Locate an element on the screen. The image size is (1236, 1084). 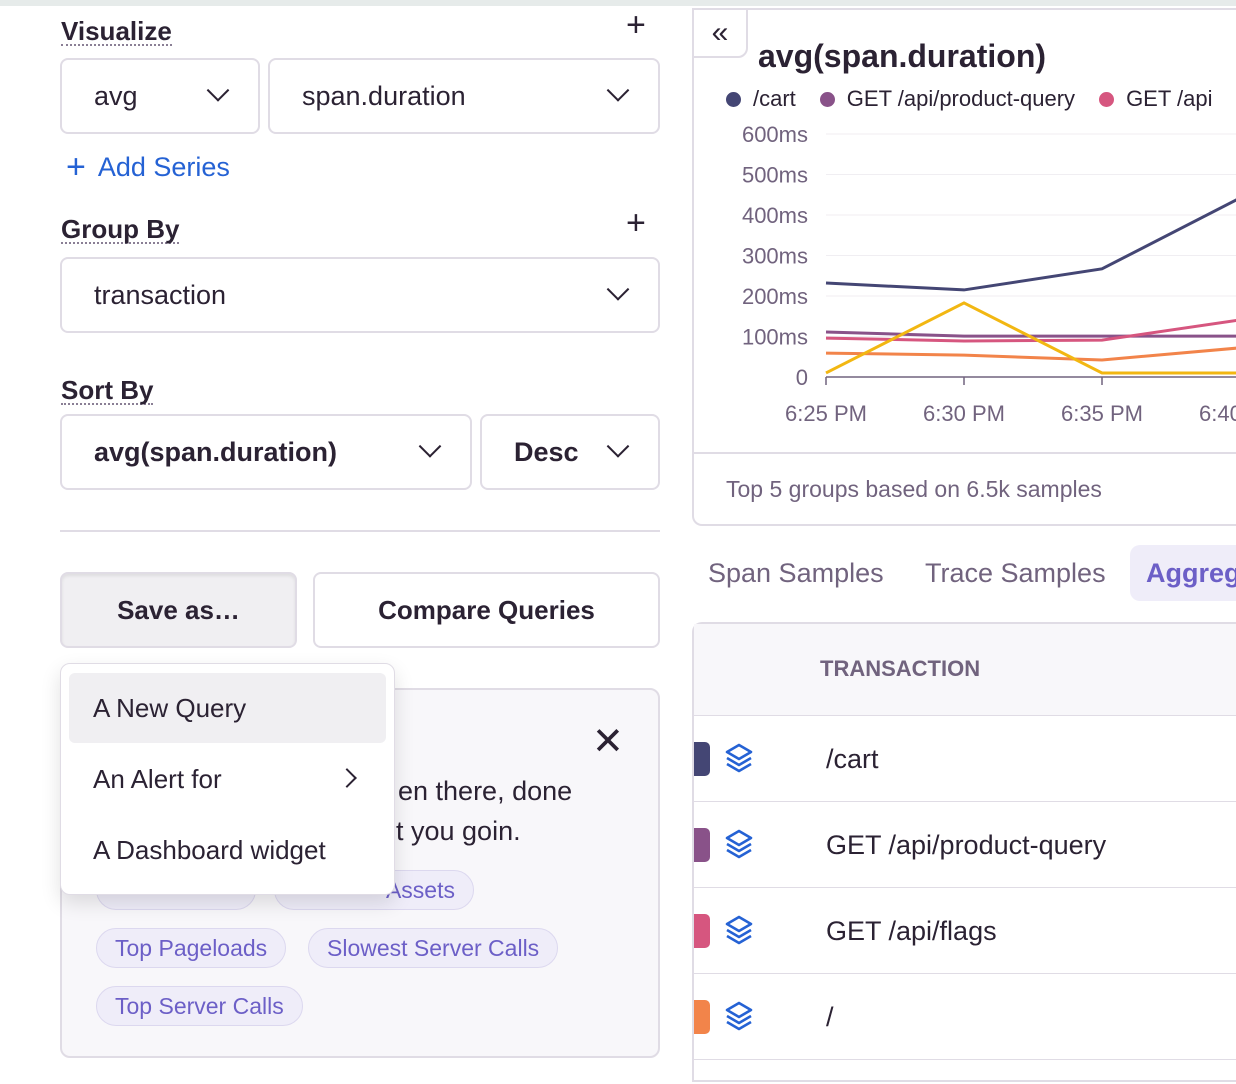
tab-aggregates: Aggreg is located at coordinates (1183, 573).